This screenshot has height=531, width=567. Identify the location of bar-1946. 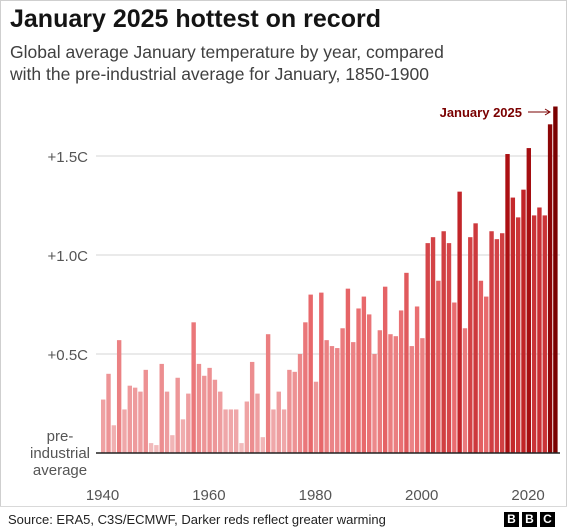
(135, 420).